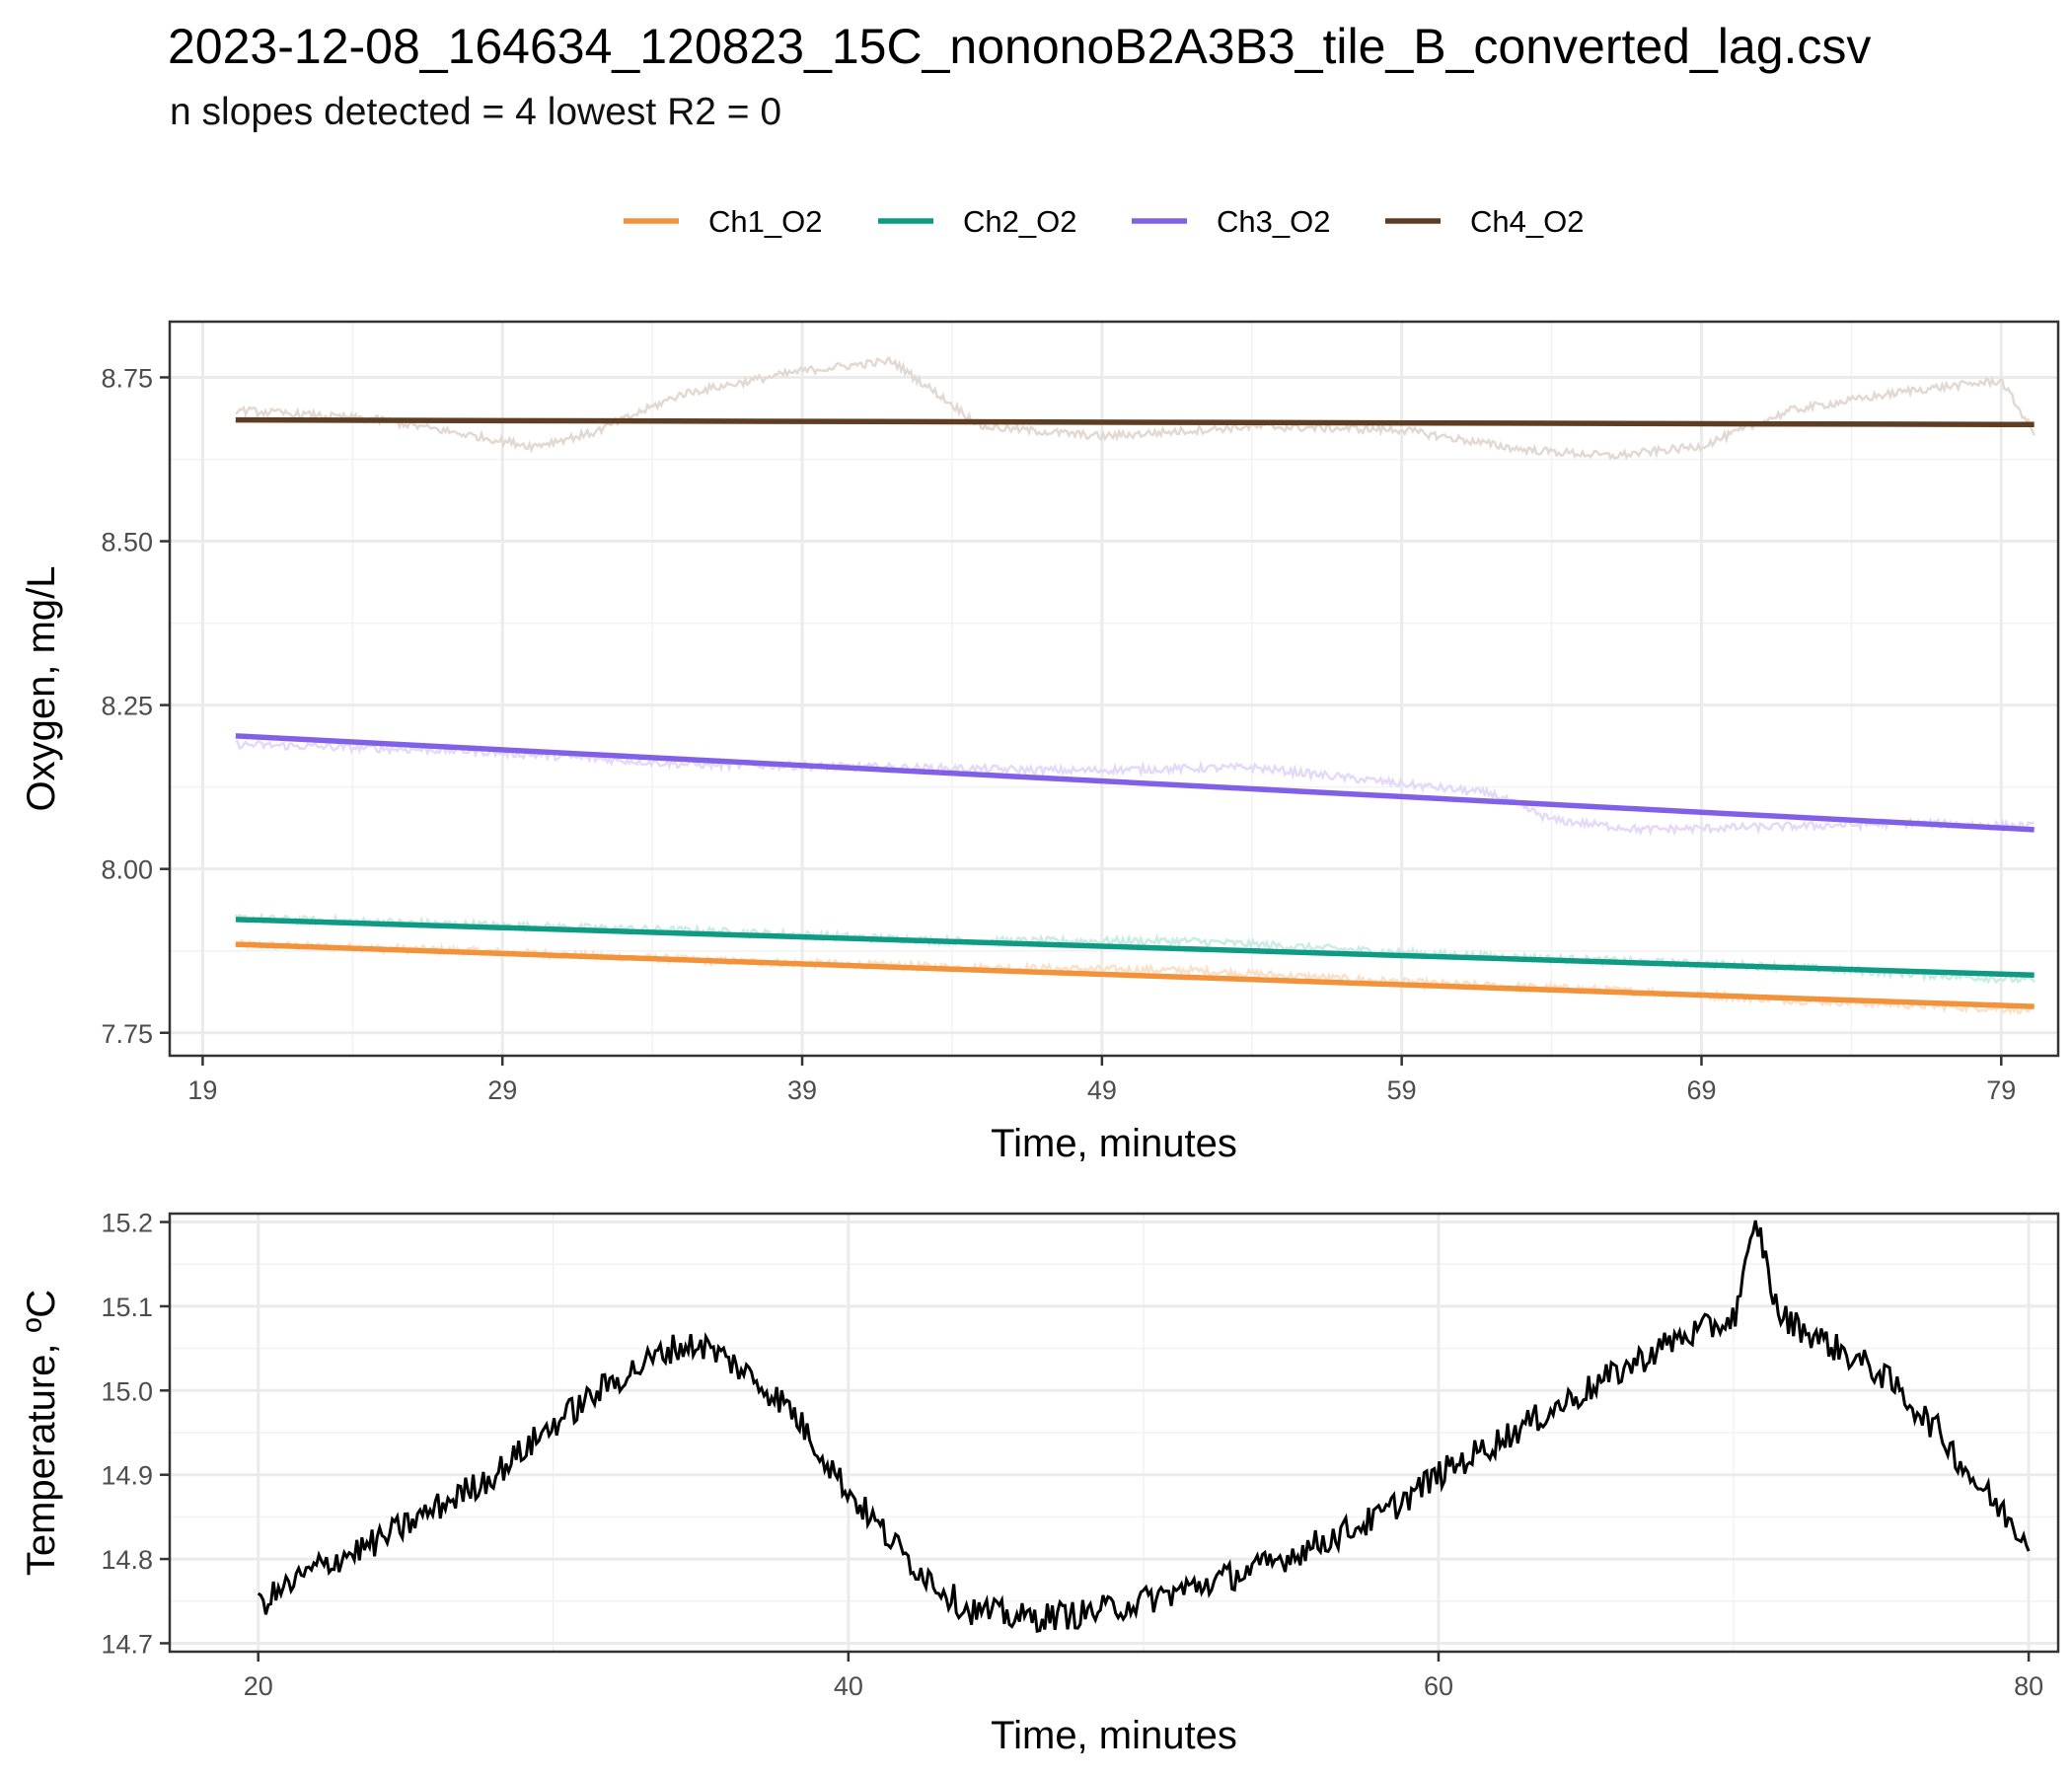 The image size is (2072, 1776). I want to click on fit-line-Ch1_O2, so click(1135, 975).